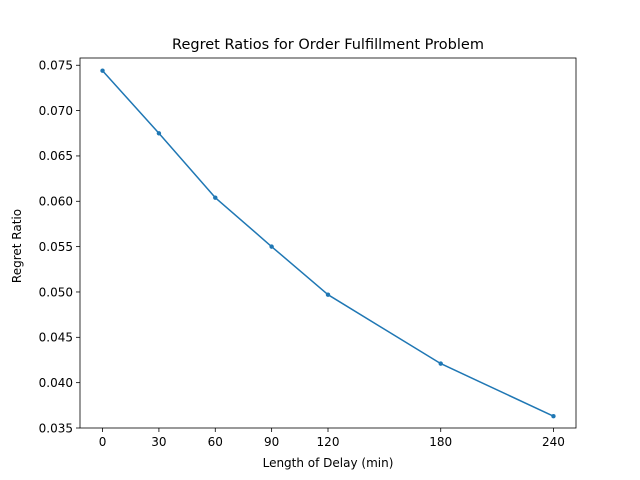 The height and width of the screenshot is (480, 640). I want to click on y-axis-label: Regret Ratio, so click(17, 246).